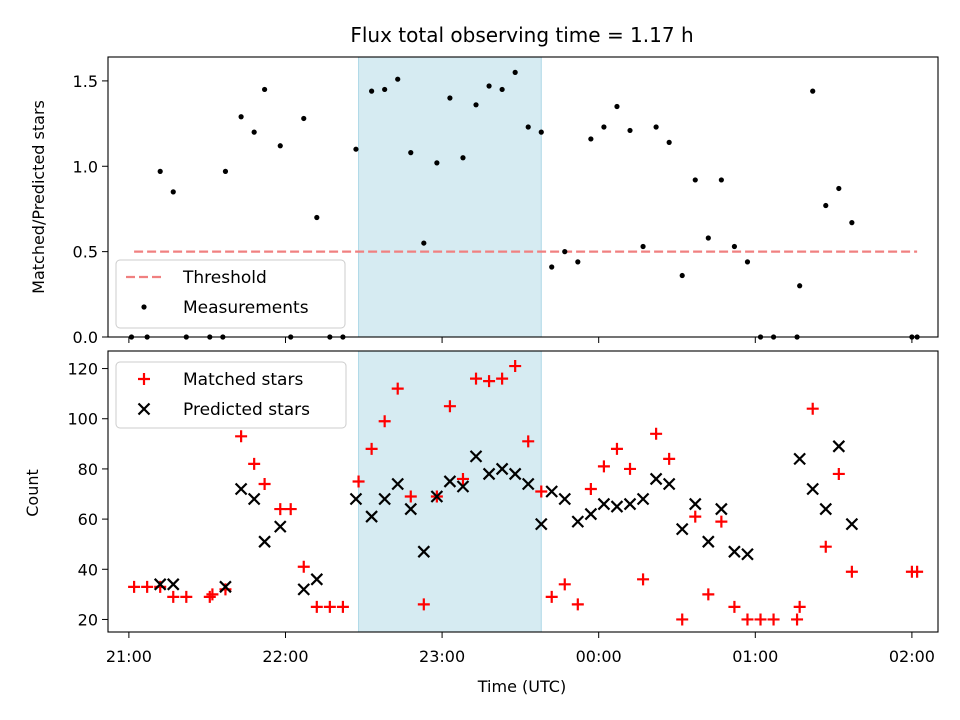  Describe the element at coordinates (230, 294) in the screenshot. I see `legend-box` at that location.